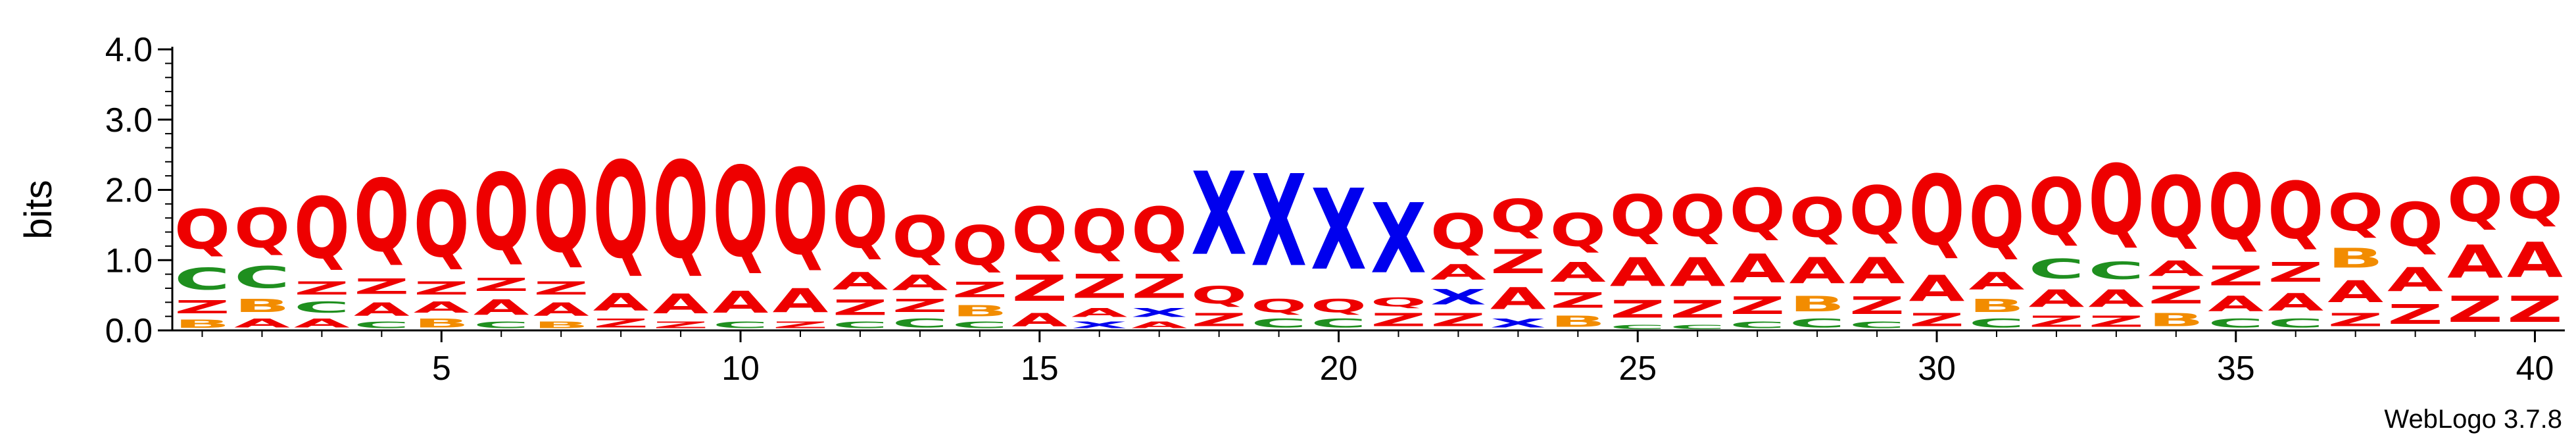 The height and width of the screenshot is (439, 2576). I want to click on x-tick-label: 15, so click(1040, 368).